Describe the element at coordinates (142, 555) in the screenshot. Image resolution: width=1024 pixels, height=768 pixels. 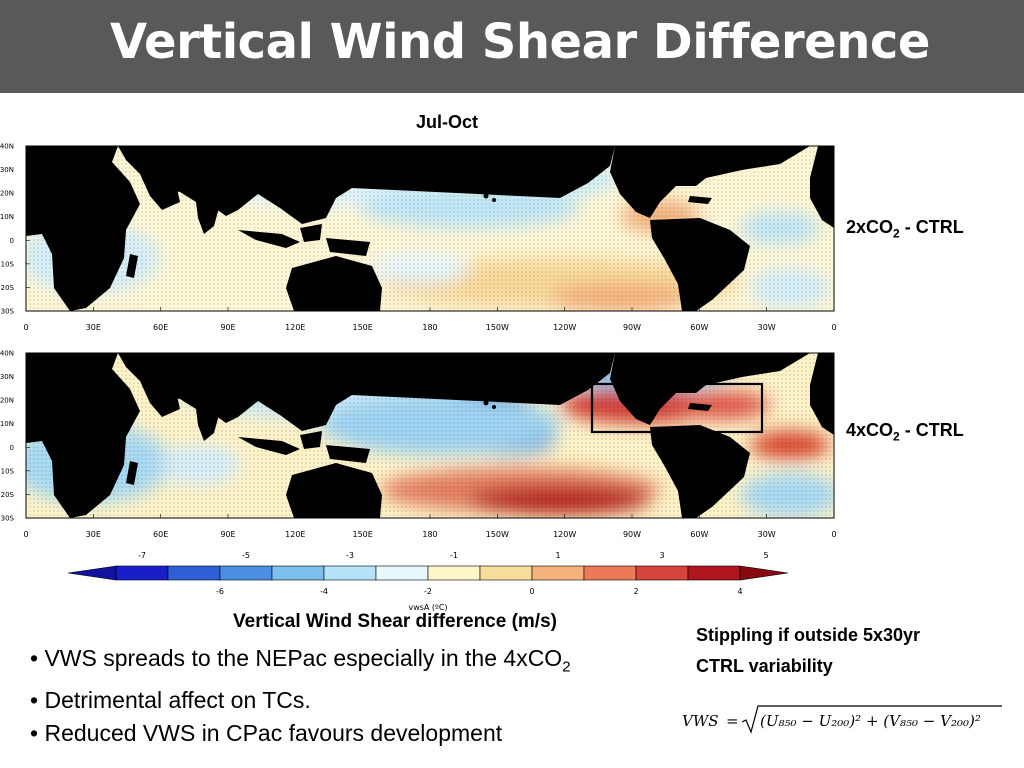
I see `colorbar-top-label: -7` at that location.